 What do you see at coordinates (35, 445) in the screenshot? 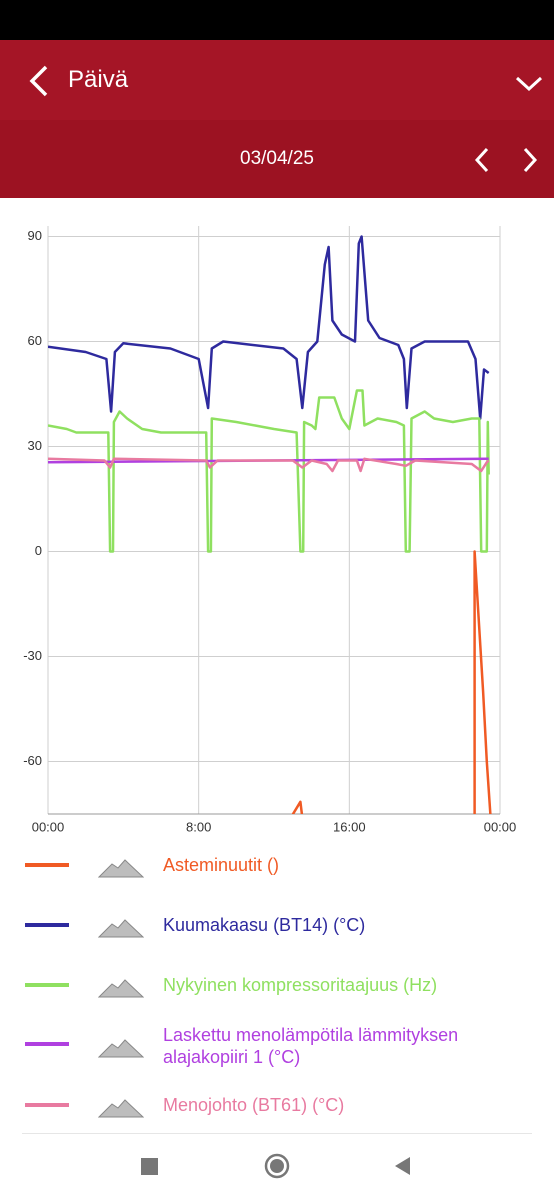
I see `y-tick-label: 30` at bounding box center [35, 445].